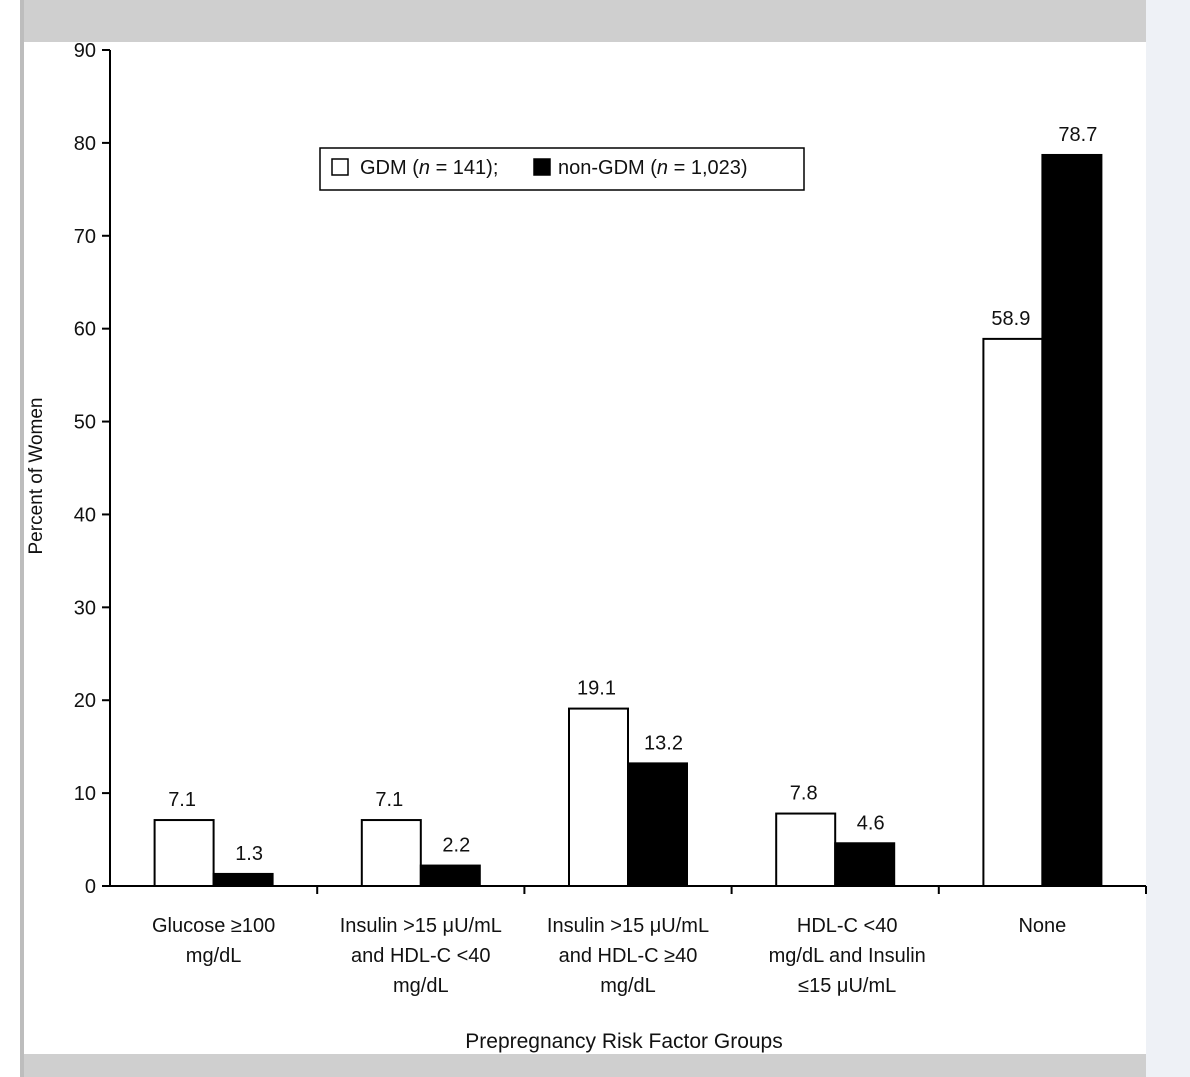 Image resolution: width=1190 pixels, height=1077 pixels. What do you see at coordinates (85, 51) in the screenshot?
I see `y-tick-label: 90` at bounding box center [85, 51].